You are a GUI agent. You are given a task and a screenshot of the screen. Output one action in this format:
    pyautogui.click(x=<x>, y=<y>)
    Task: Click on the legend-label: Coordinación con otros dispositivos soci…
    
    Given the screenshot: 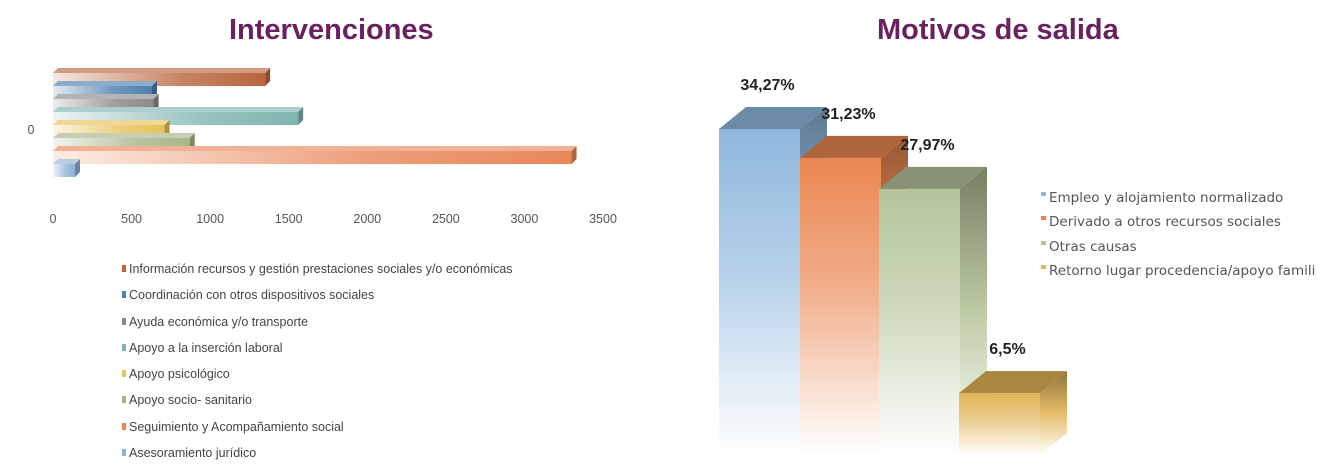 What is the action you would take?
    pyautogui.click(x=252, y=295)
    